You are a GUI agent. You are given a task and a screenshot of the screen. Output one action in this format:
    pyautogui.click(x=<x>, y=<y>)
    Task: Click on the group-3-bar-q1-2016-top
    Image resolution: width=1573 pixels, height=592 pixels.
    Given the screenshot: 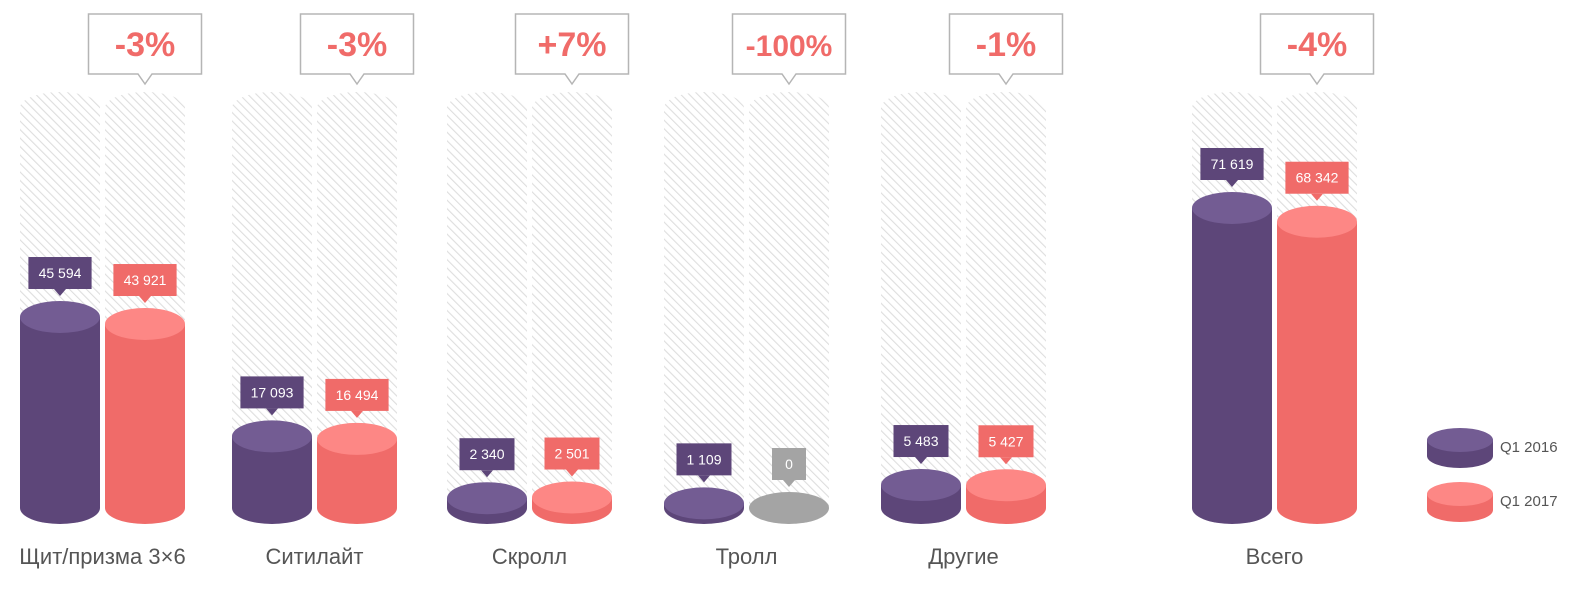 What is the action you would take?
    pyautogui.click(x=704, y=503)
    